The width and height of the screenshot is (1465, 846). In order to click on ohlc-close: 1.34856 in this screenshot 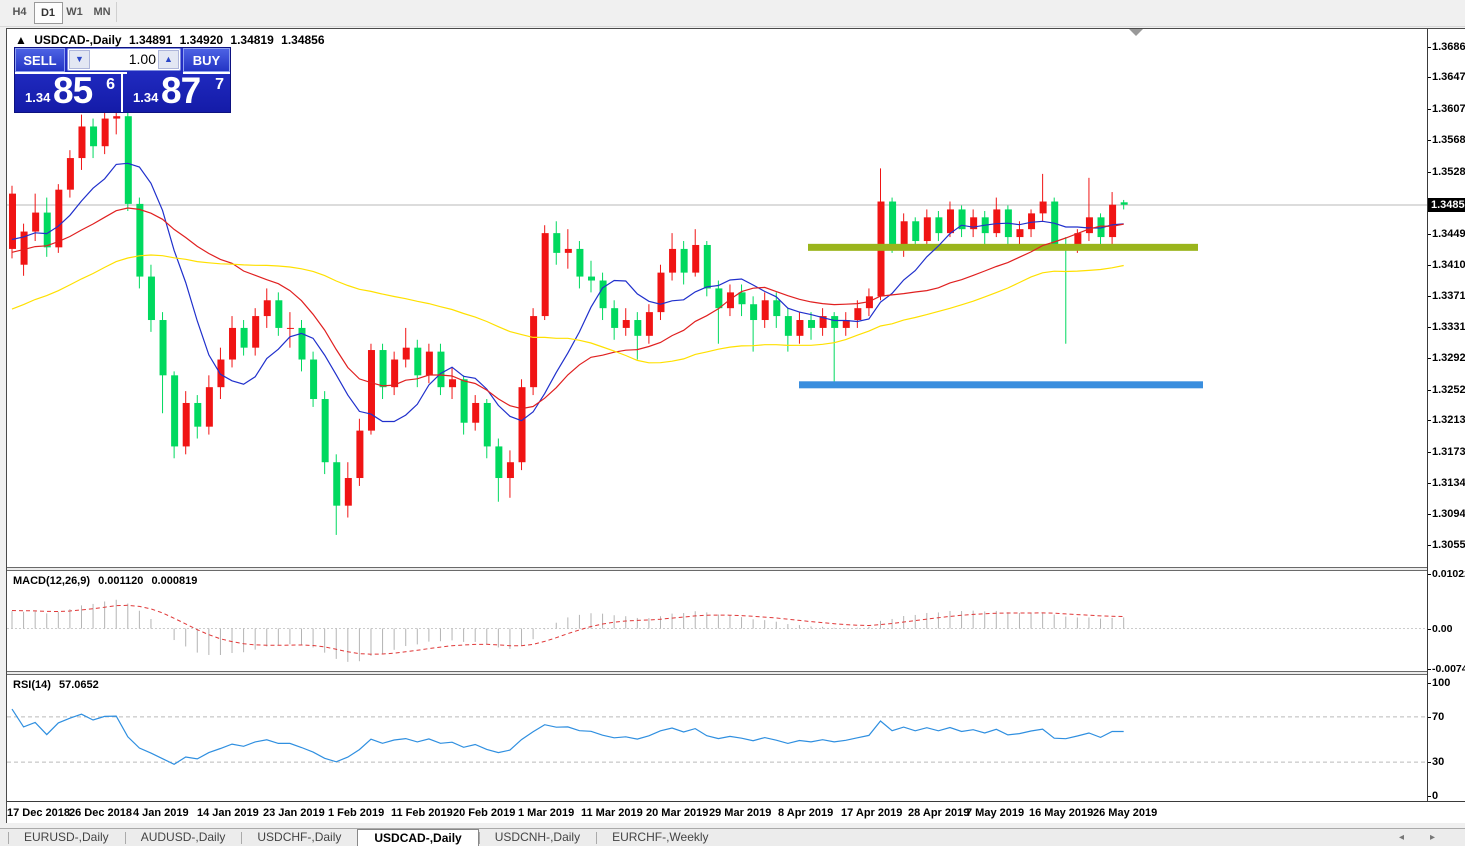, I will do `click(303, 40)`.